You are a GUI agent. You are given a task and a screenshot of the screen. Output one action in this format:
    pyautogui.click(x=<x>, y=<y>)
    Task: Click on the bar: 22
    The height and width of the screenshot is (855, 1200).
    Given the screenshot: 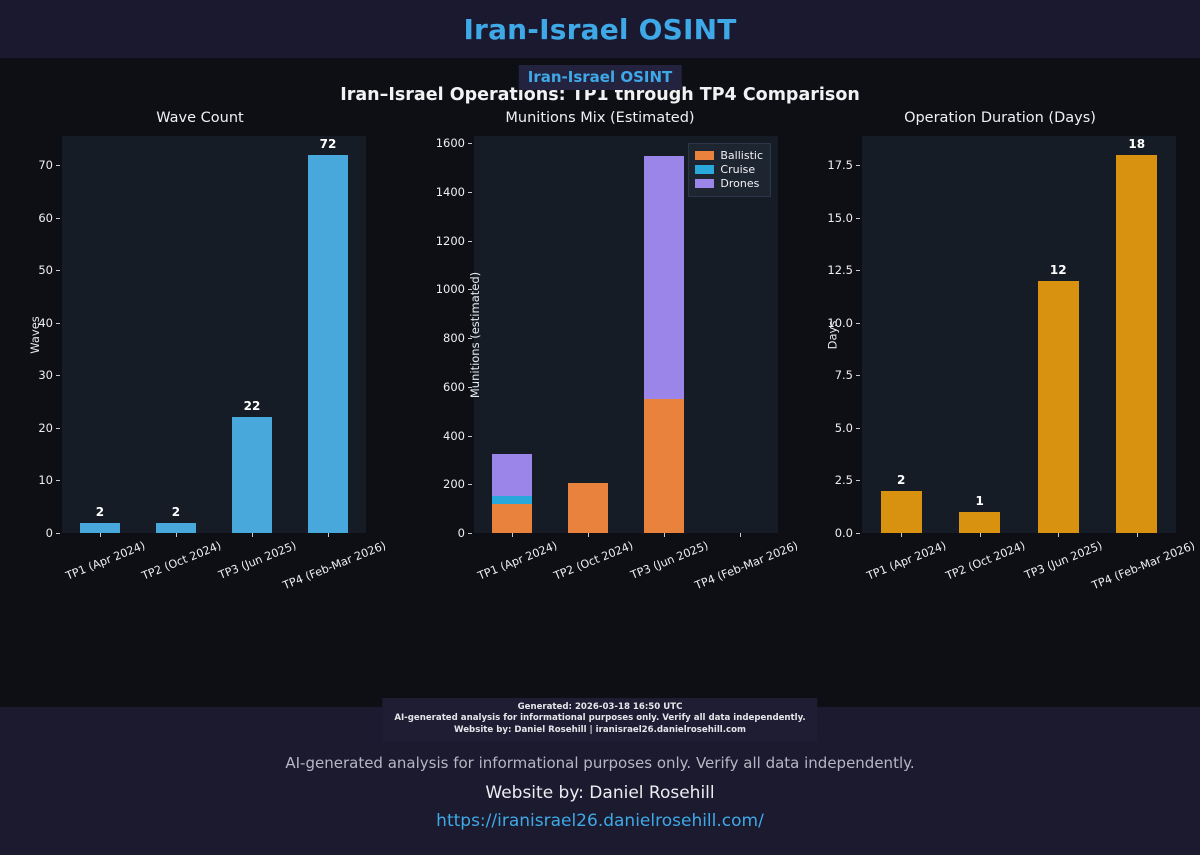 What is the action you would take?
    pyautogui.click(x=252, y=466)
    